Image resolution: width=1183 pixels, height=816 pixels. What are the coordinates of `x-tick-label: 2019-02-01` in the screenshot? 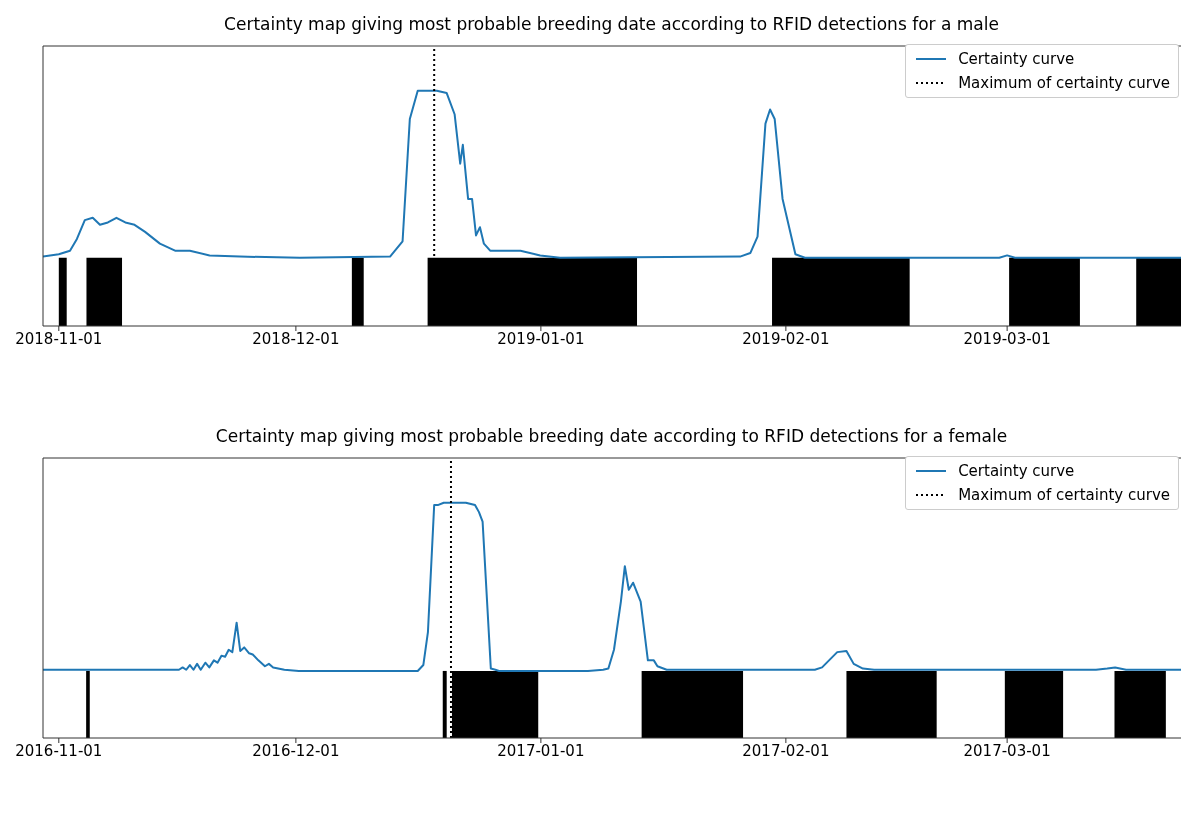 It's located at (786, 338).